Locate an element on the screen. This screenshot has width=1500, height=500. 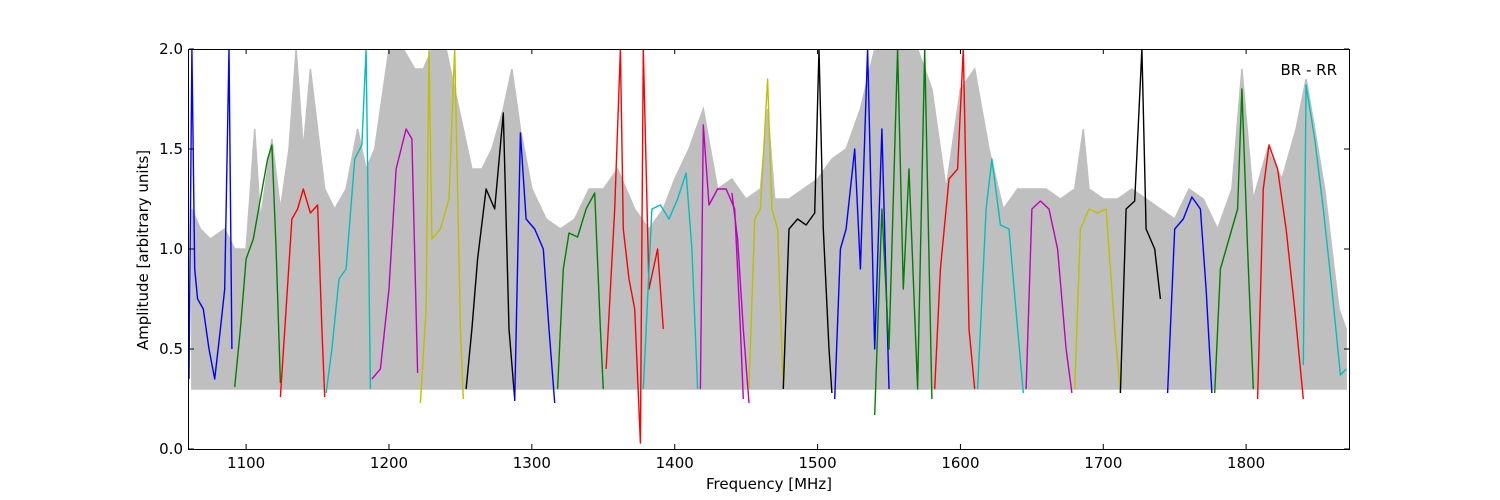
x-tick-label: 1600 is located at coordinates (960, 463).